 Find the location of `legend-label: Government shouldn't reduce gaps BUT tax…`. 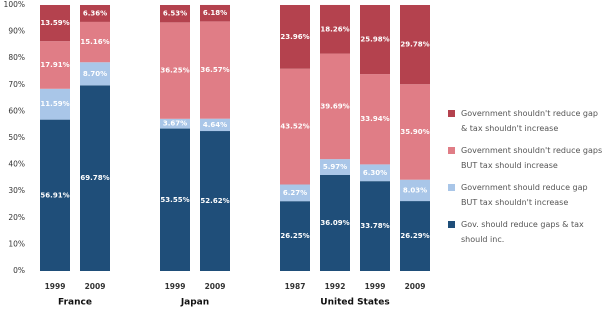

legend-label: Government shouldn't reduce gaps BUT tax… is located at coordinates (532, 158).